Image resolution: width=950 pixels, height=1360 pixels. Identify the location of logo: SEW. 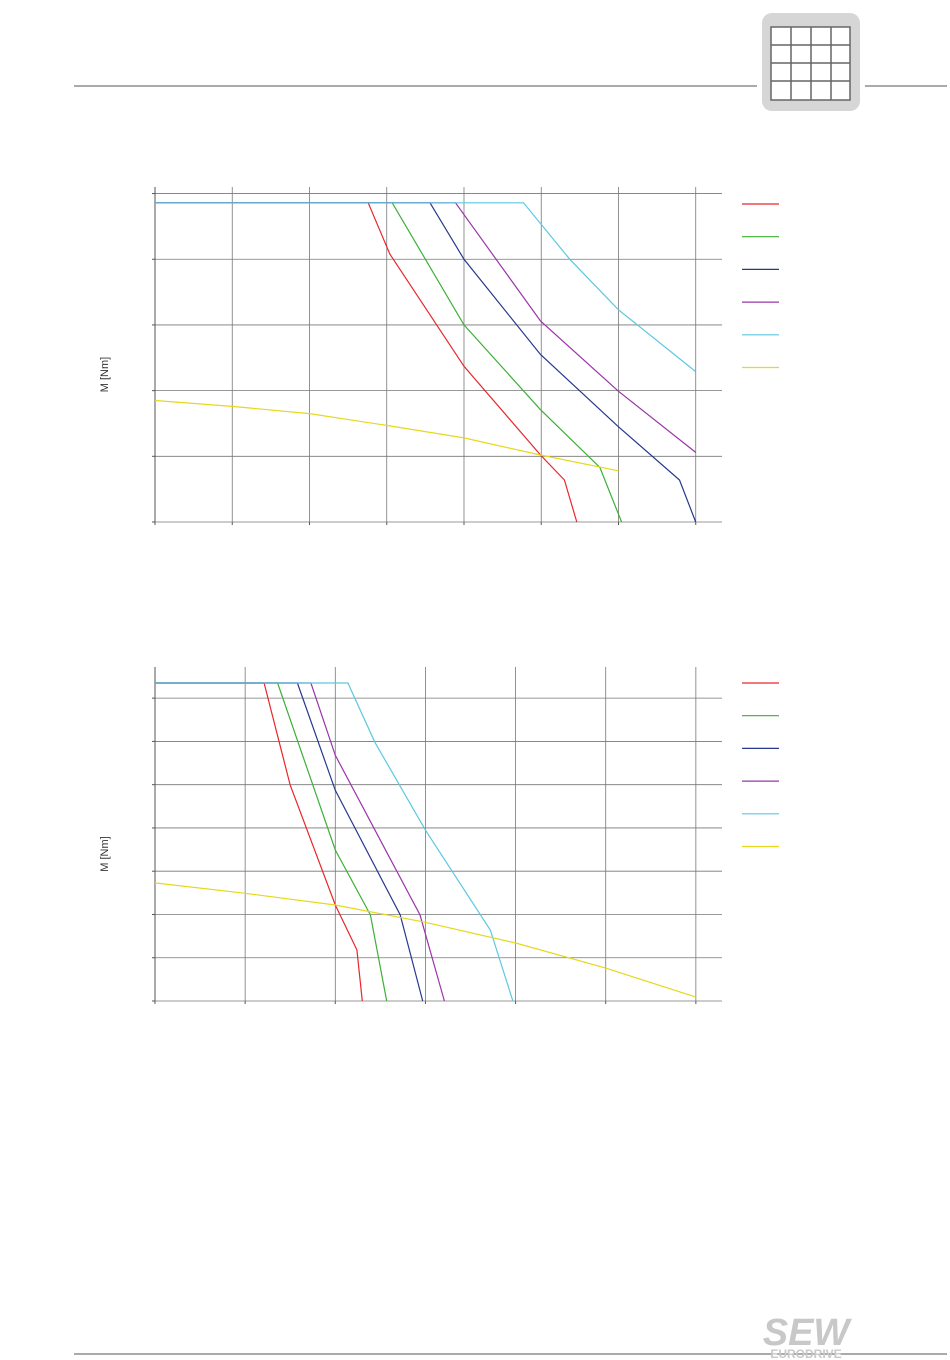
(808, 1333).